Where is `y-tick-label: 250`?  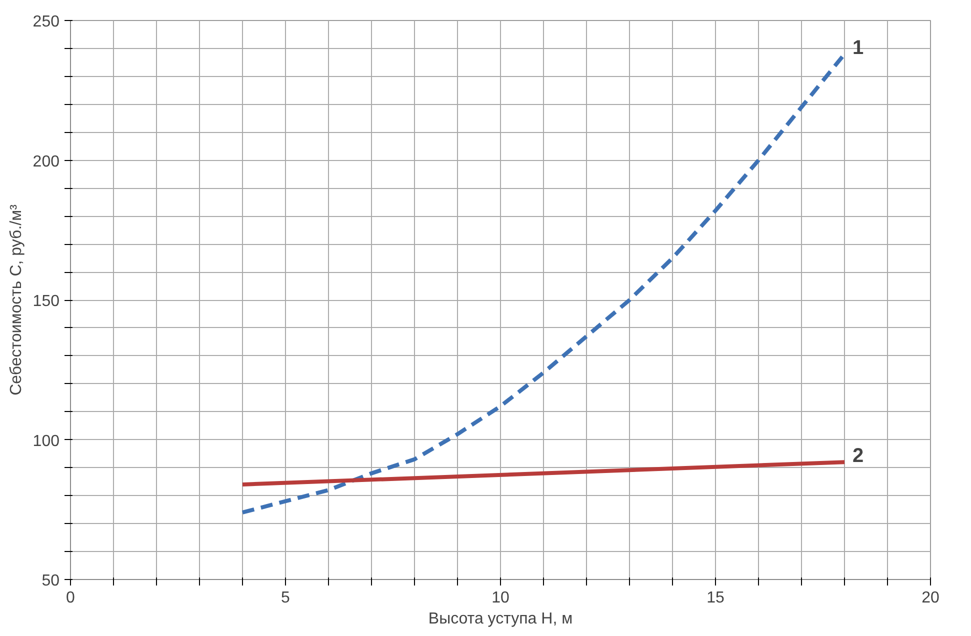 y-tick-label: 250 is located at coordinates (46, 22).